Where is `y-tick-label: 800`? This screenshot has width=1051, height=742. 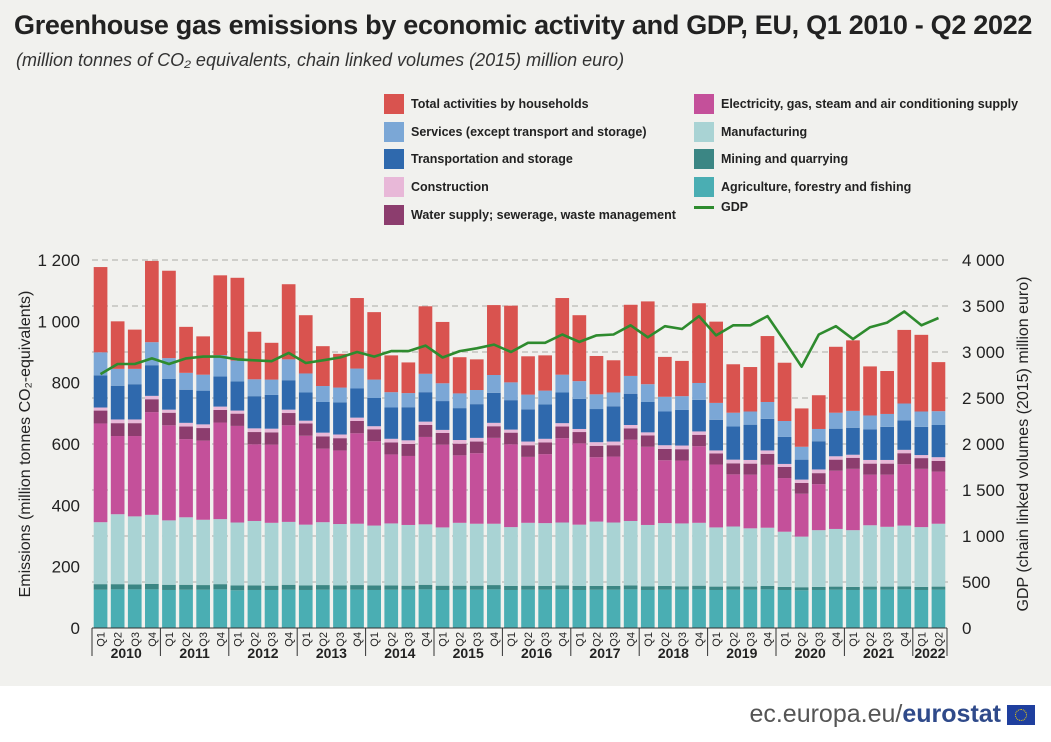
y-tick-label: 800 is located at coordinates (66, 383).